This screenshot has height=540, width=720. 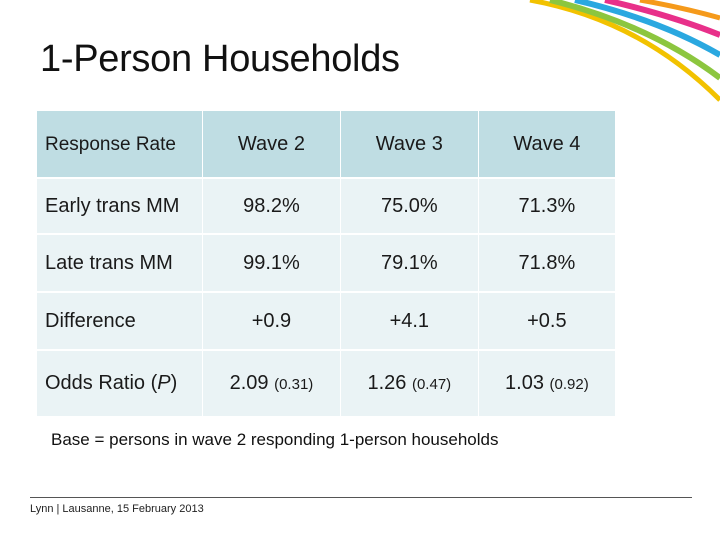 I want to click on header-response-rate: Response Rate, so click(x=120, y=144).